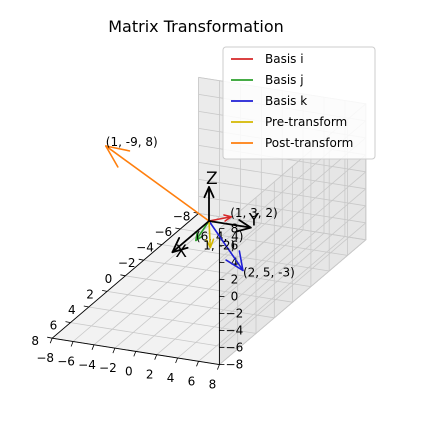  I want to click on x-tick-label: 0, so click(109, 279).